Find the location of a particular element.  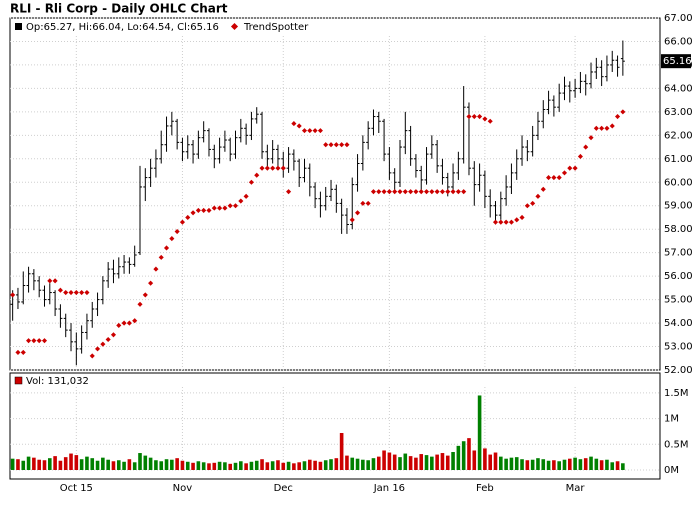

y-tick-label: 59.00 is located at coordinates (678, 206).